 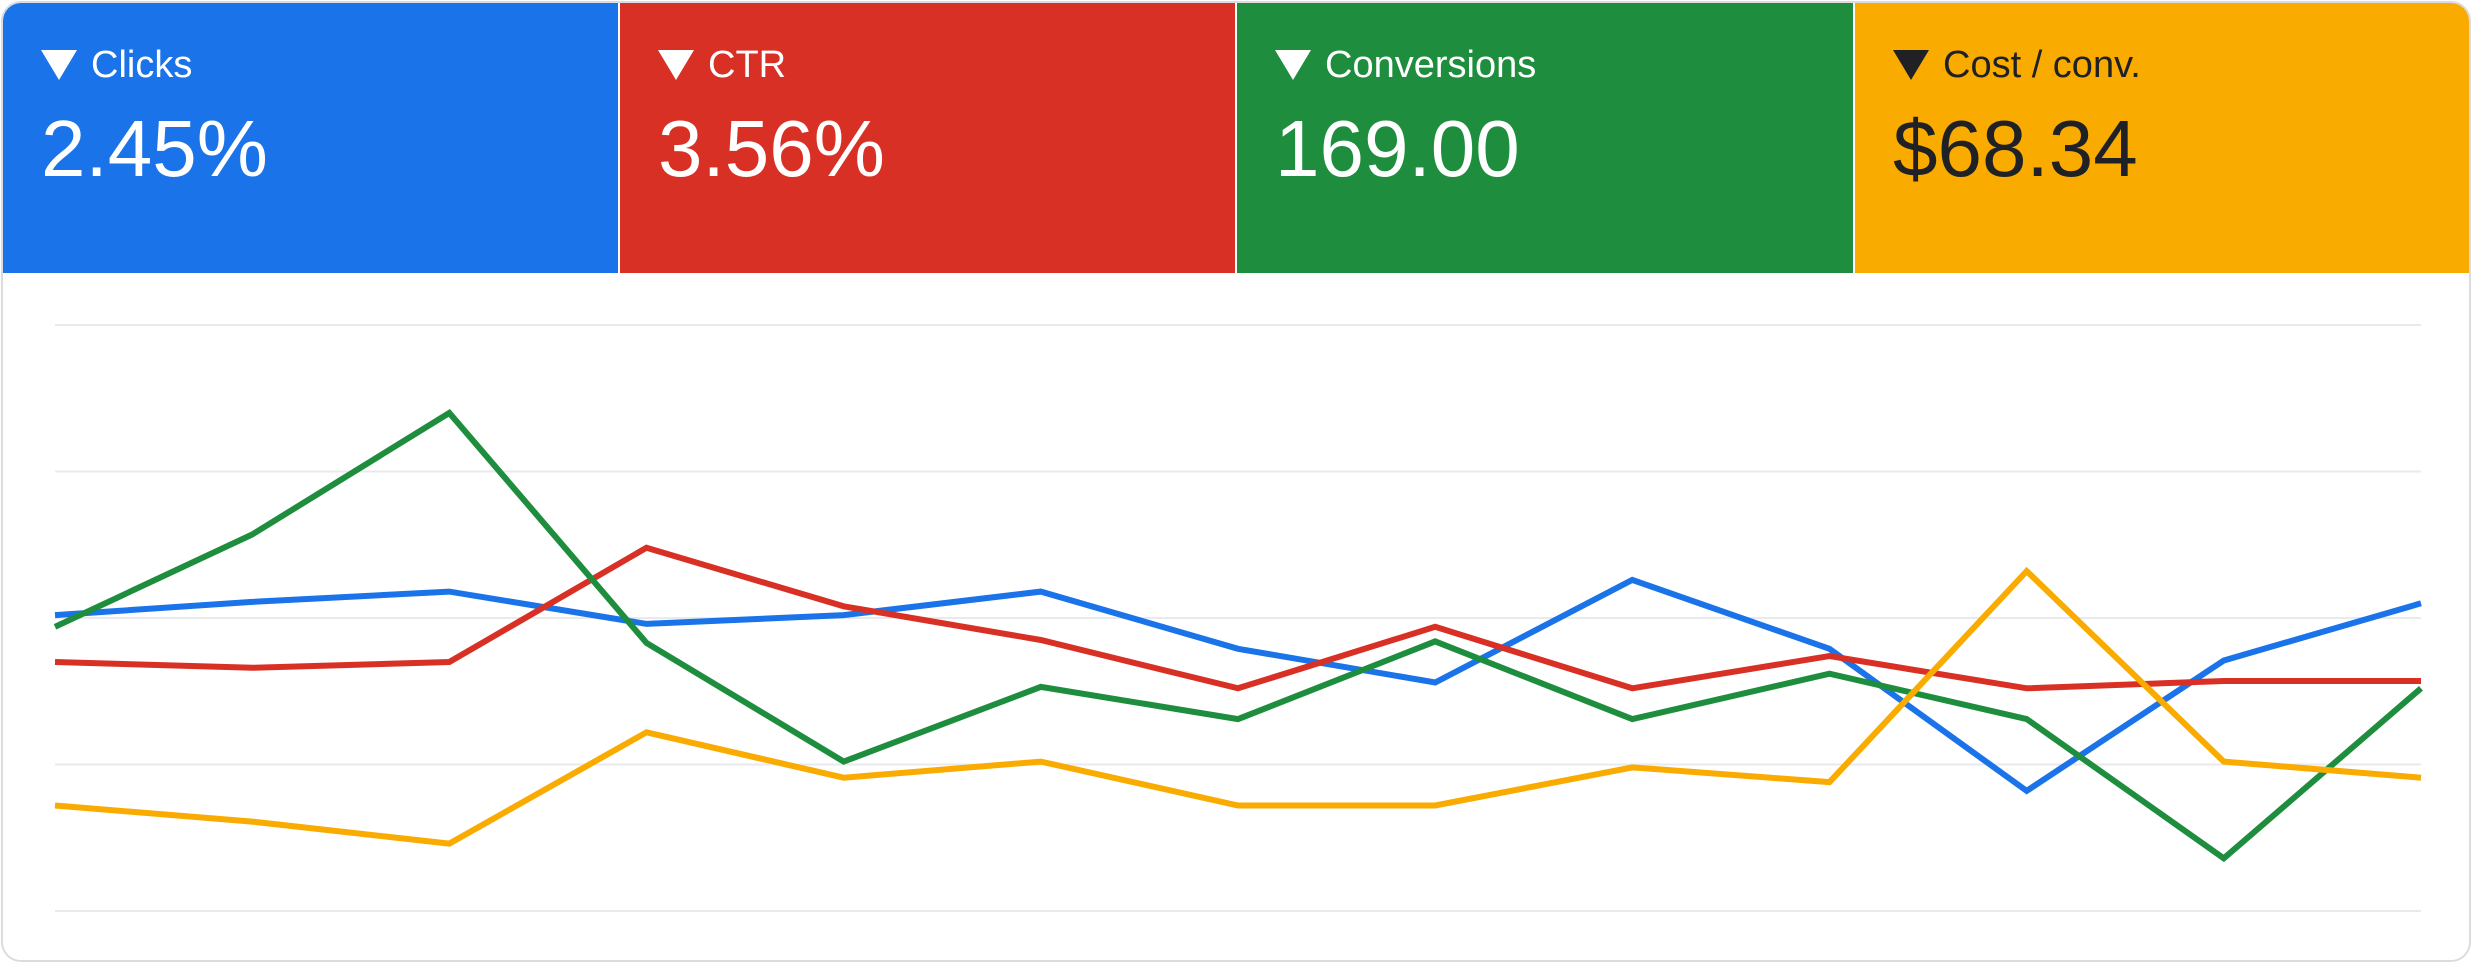 I want to click on metric-label: Conversions, so click(x=1431, y=65).